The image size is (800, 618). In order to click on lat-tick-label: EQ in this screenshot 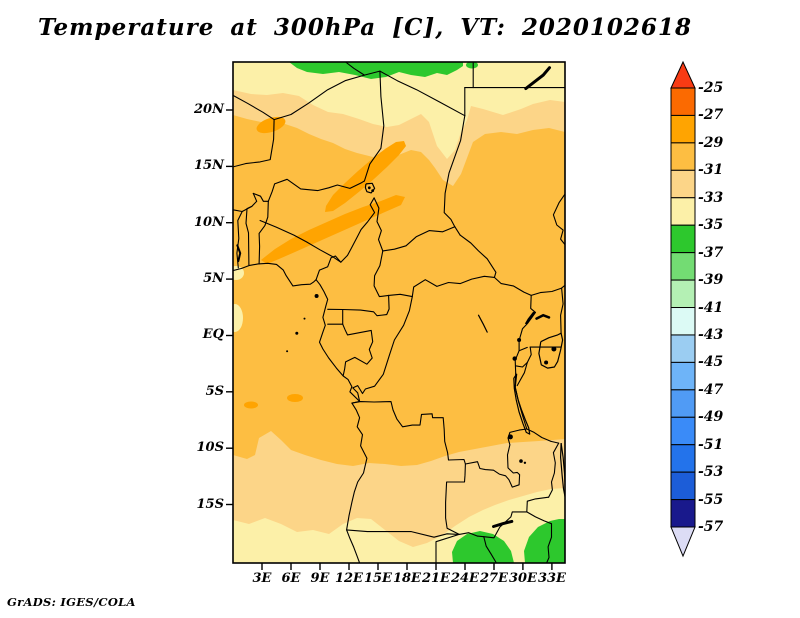, I will do `click(213, 335)`.